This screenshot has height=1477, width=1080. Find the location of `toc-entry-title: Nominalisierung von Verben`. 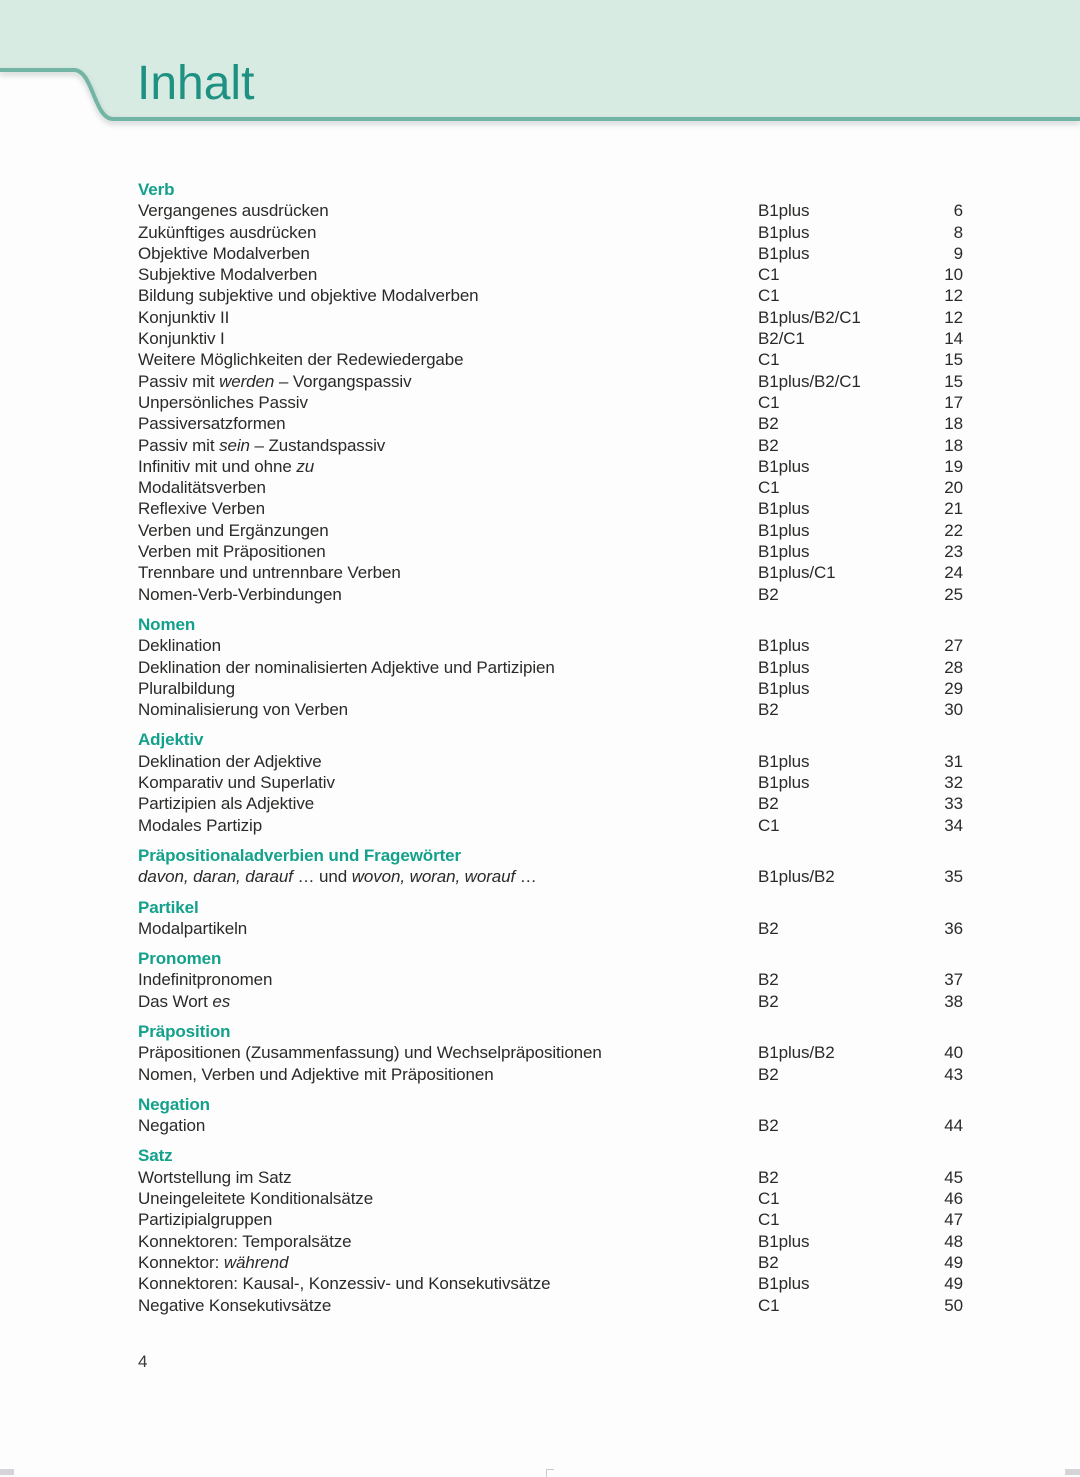

toc-entry-title: Nominalisierung von Verben is located at coordinates (243, 710).